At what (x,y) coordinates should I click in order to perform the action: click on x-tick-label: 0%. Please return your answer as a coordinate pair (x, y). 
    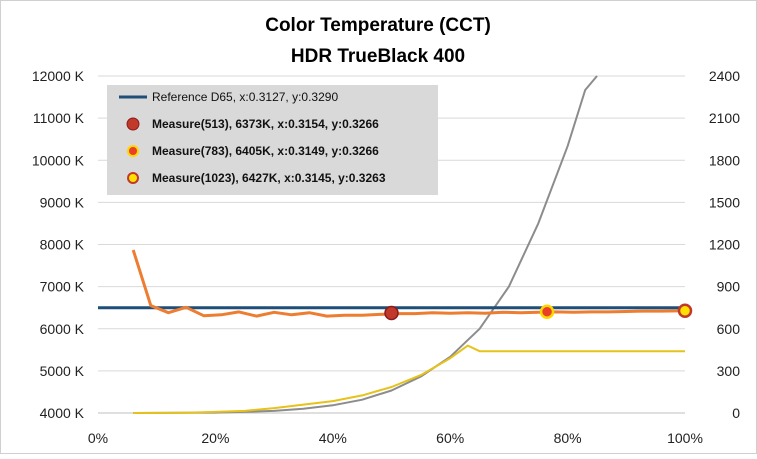
    Looking at the image, I should click on (98, 438).